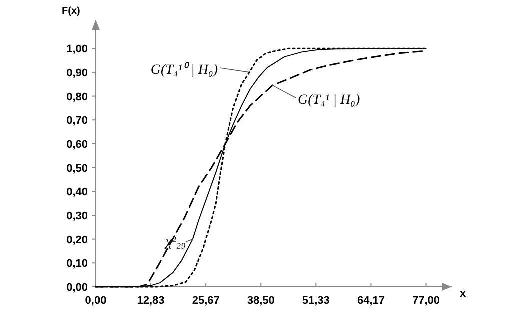  I want to click on x-tick-label: 51,33, so click(316, 301).